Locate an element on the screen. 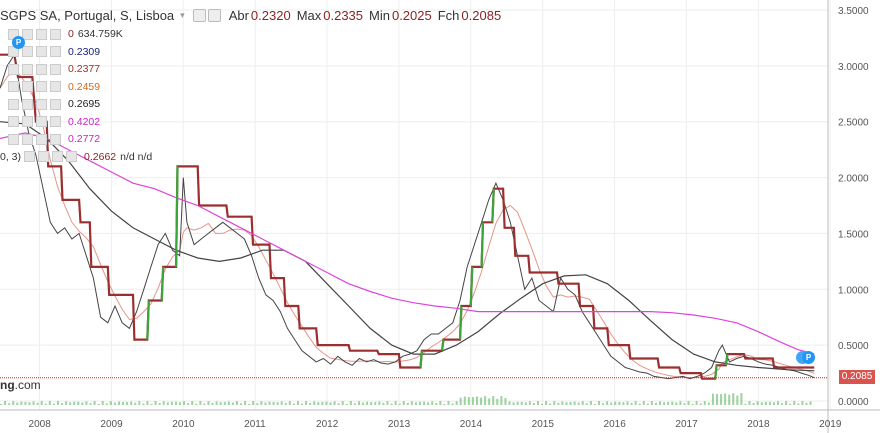 This screenshot has width=880, height=433. legend-value: 0.2772 is located at coordinates (84, 139).